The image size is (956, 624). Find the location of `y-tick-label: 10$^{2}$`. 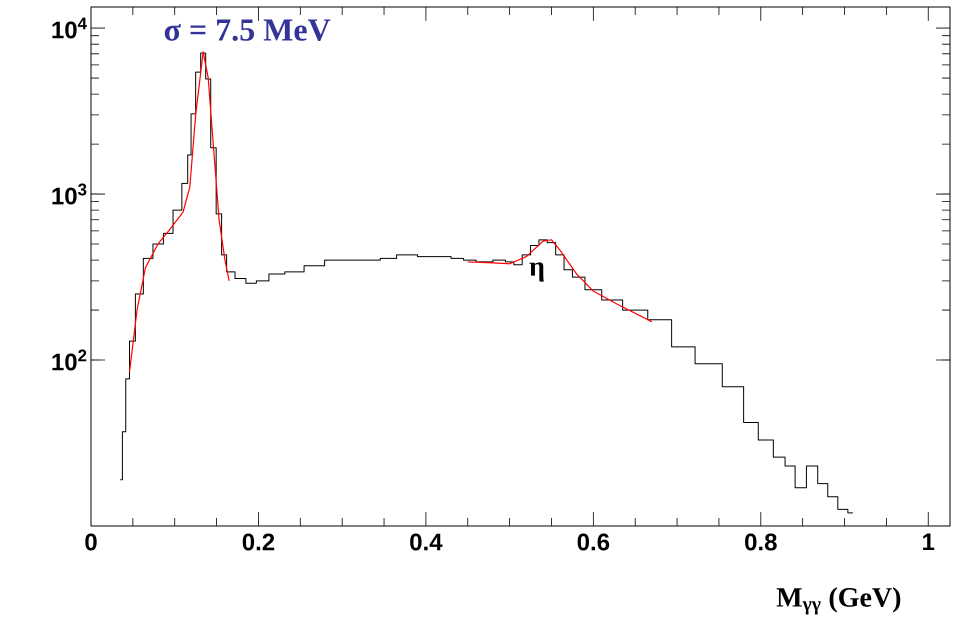

y-tick-label: 10$^{2}$ is located at coordinates (69, 360).